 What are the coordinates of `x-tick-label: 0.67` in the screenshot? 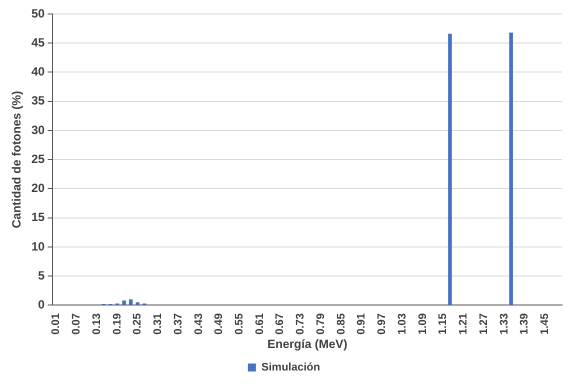 It's located at (280, 324).